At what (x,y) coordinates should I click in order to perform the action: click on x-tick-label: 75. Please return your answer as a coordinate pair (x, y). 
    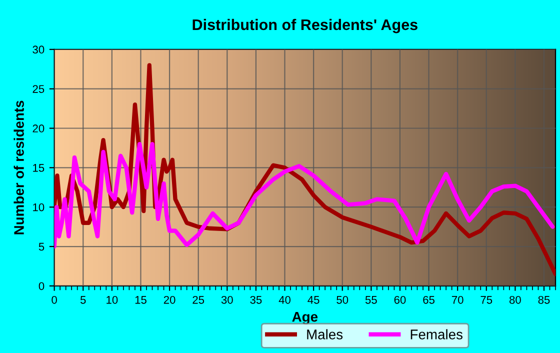
    Looking at the image, I should click on (486, 300).